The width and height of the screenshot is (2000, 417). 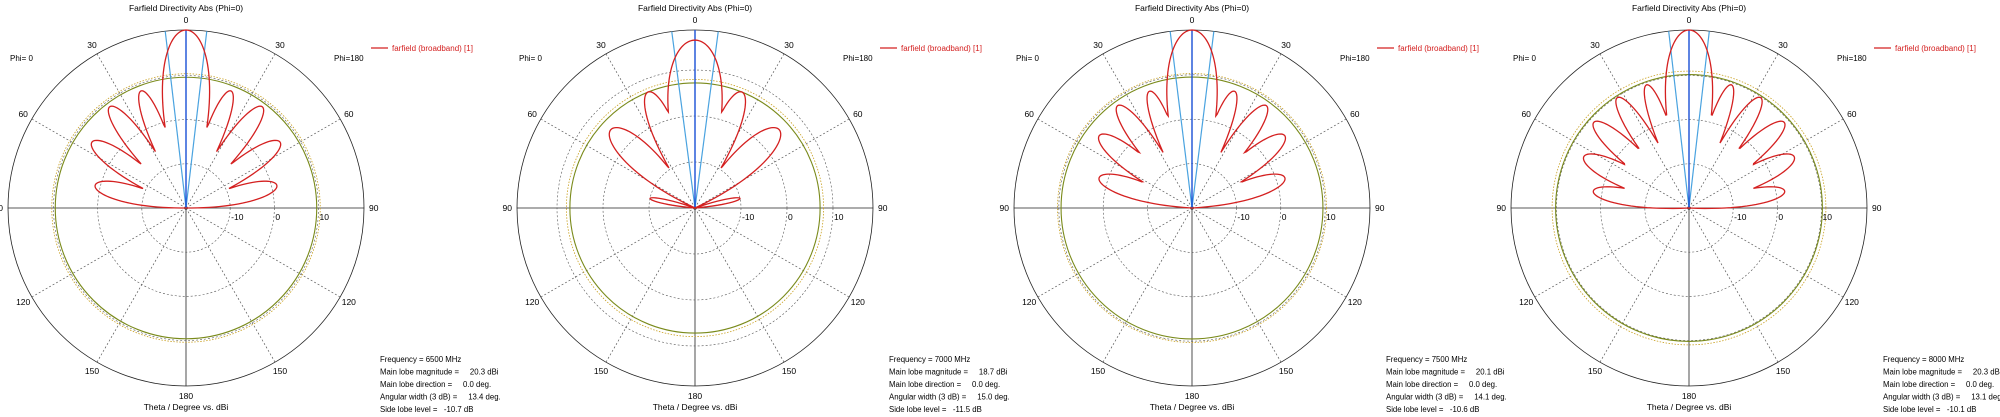 What do you see at coordinates (929, 359) in the screenshot?
I see `frequency-text: Frequency = 7000 MHz` at bounding box center [929, 359].